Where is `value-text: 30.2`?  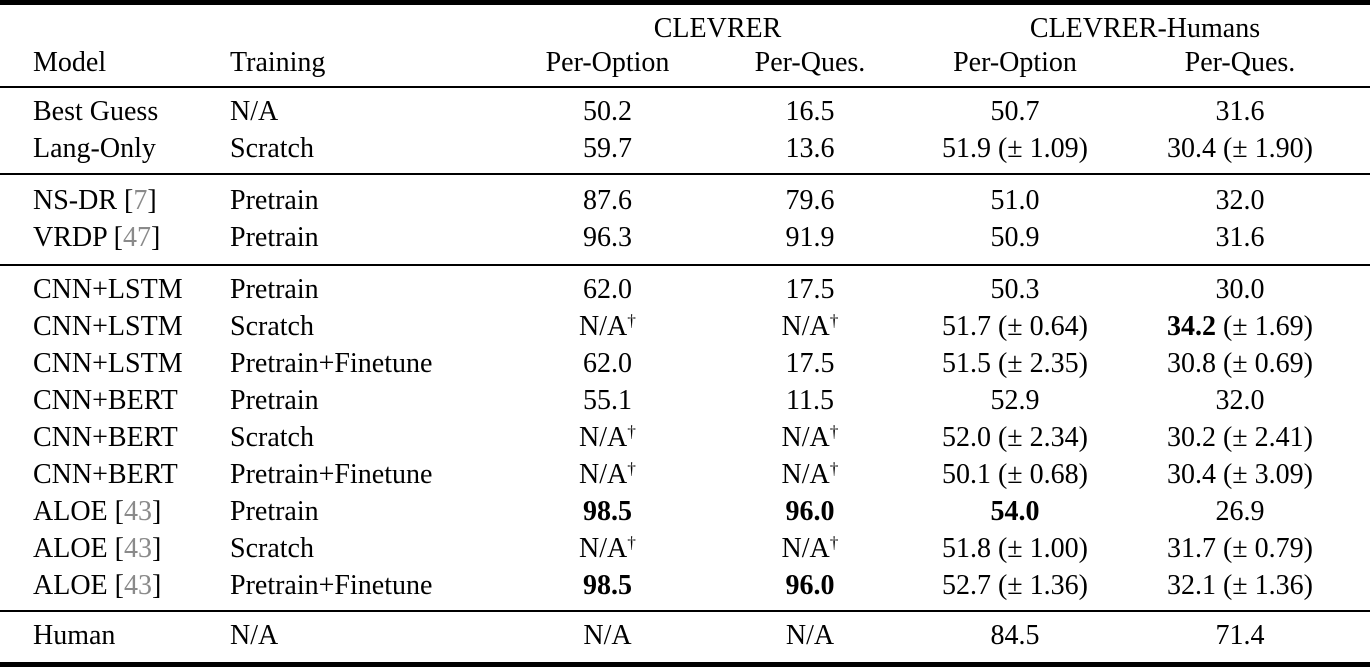
value-text: 30.2 is located at coordinates (1191, 437).